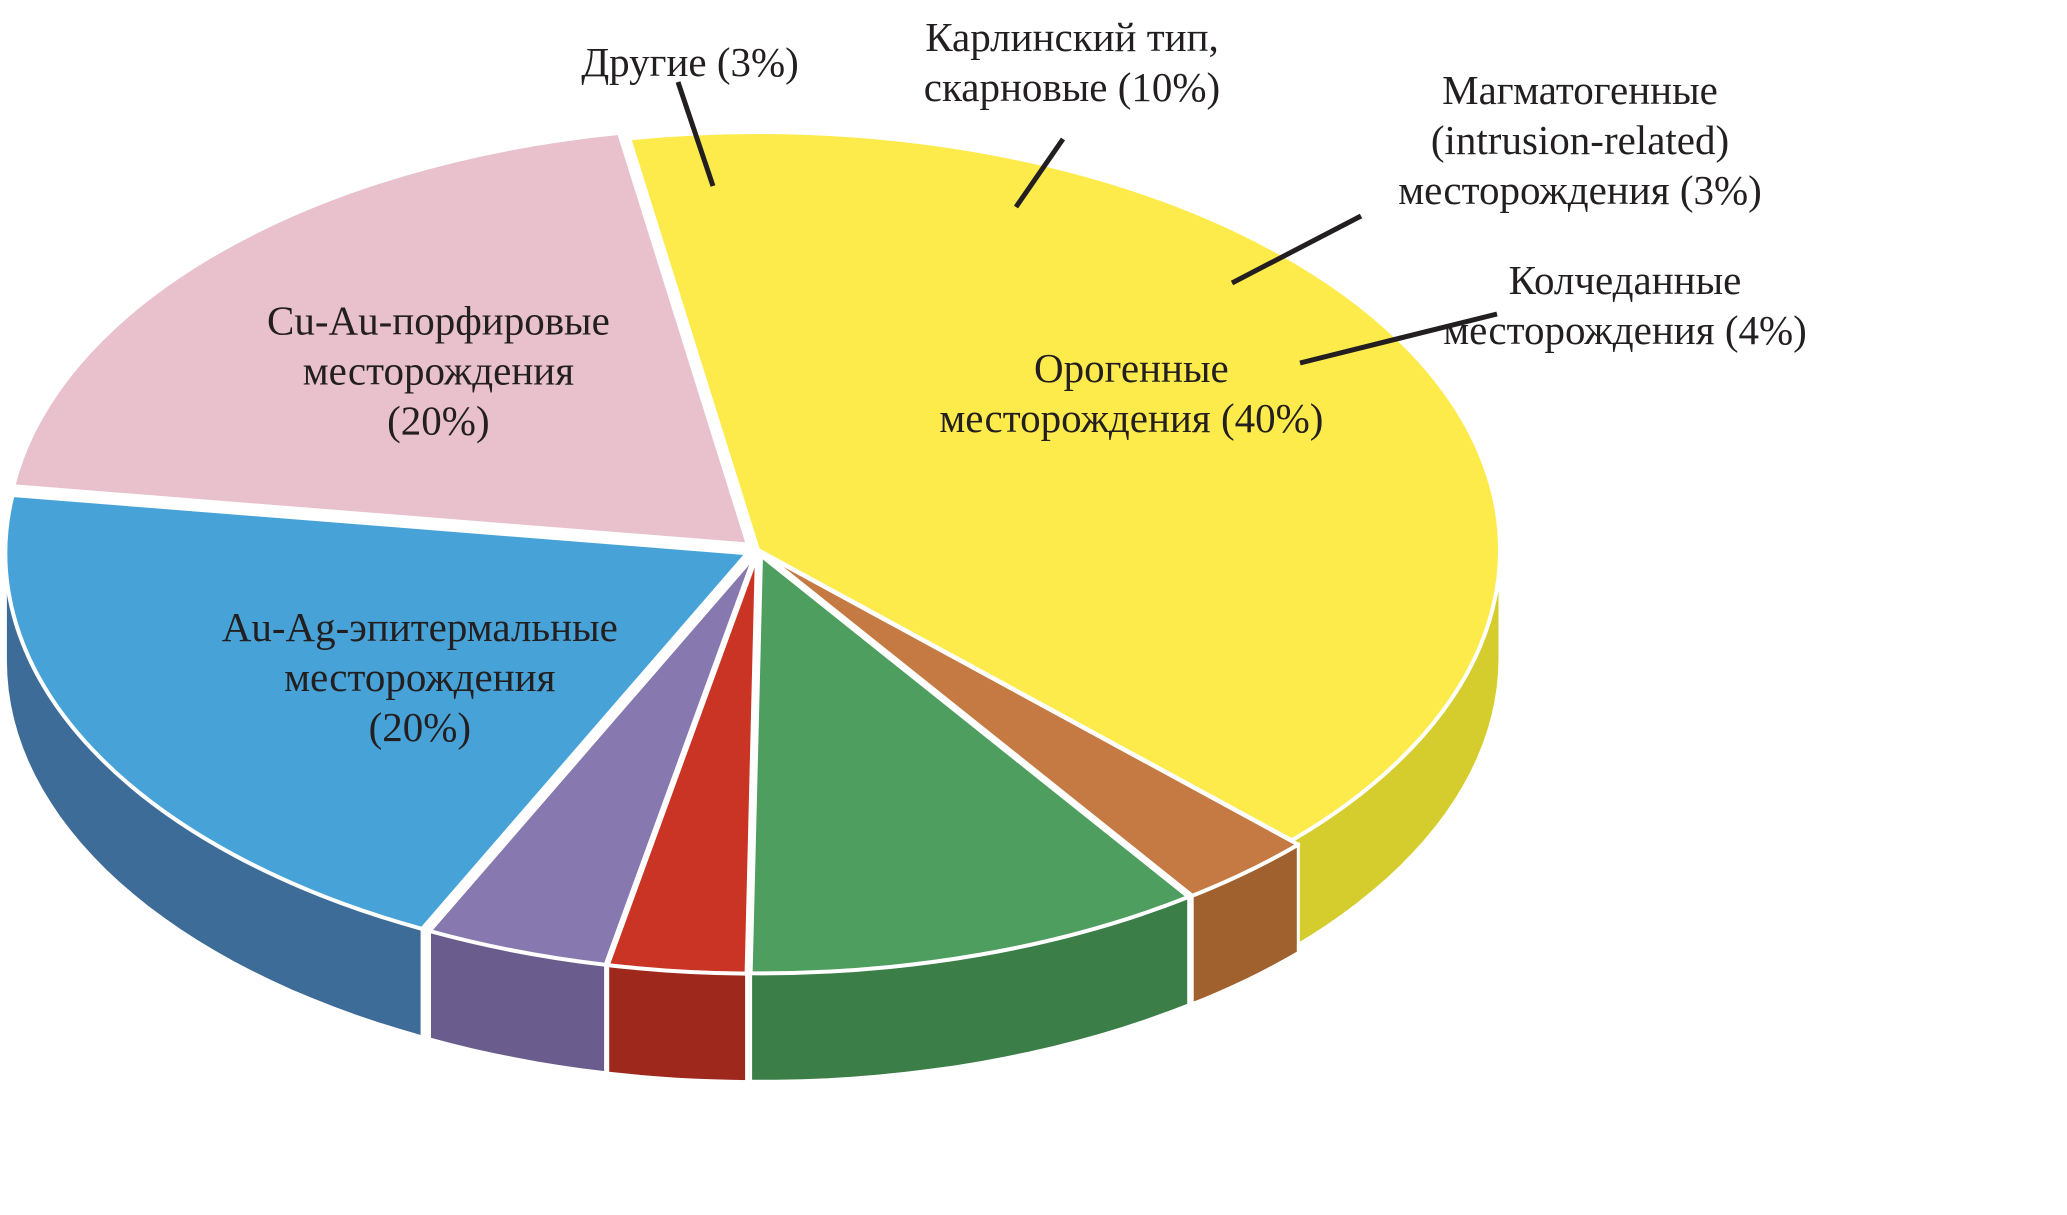  I want to click on slice-label-line: Орогенные, so click(1131, 368).